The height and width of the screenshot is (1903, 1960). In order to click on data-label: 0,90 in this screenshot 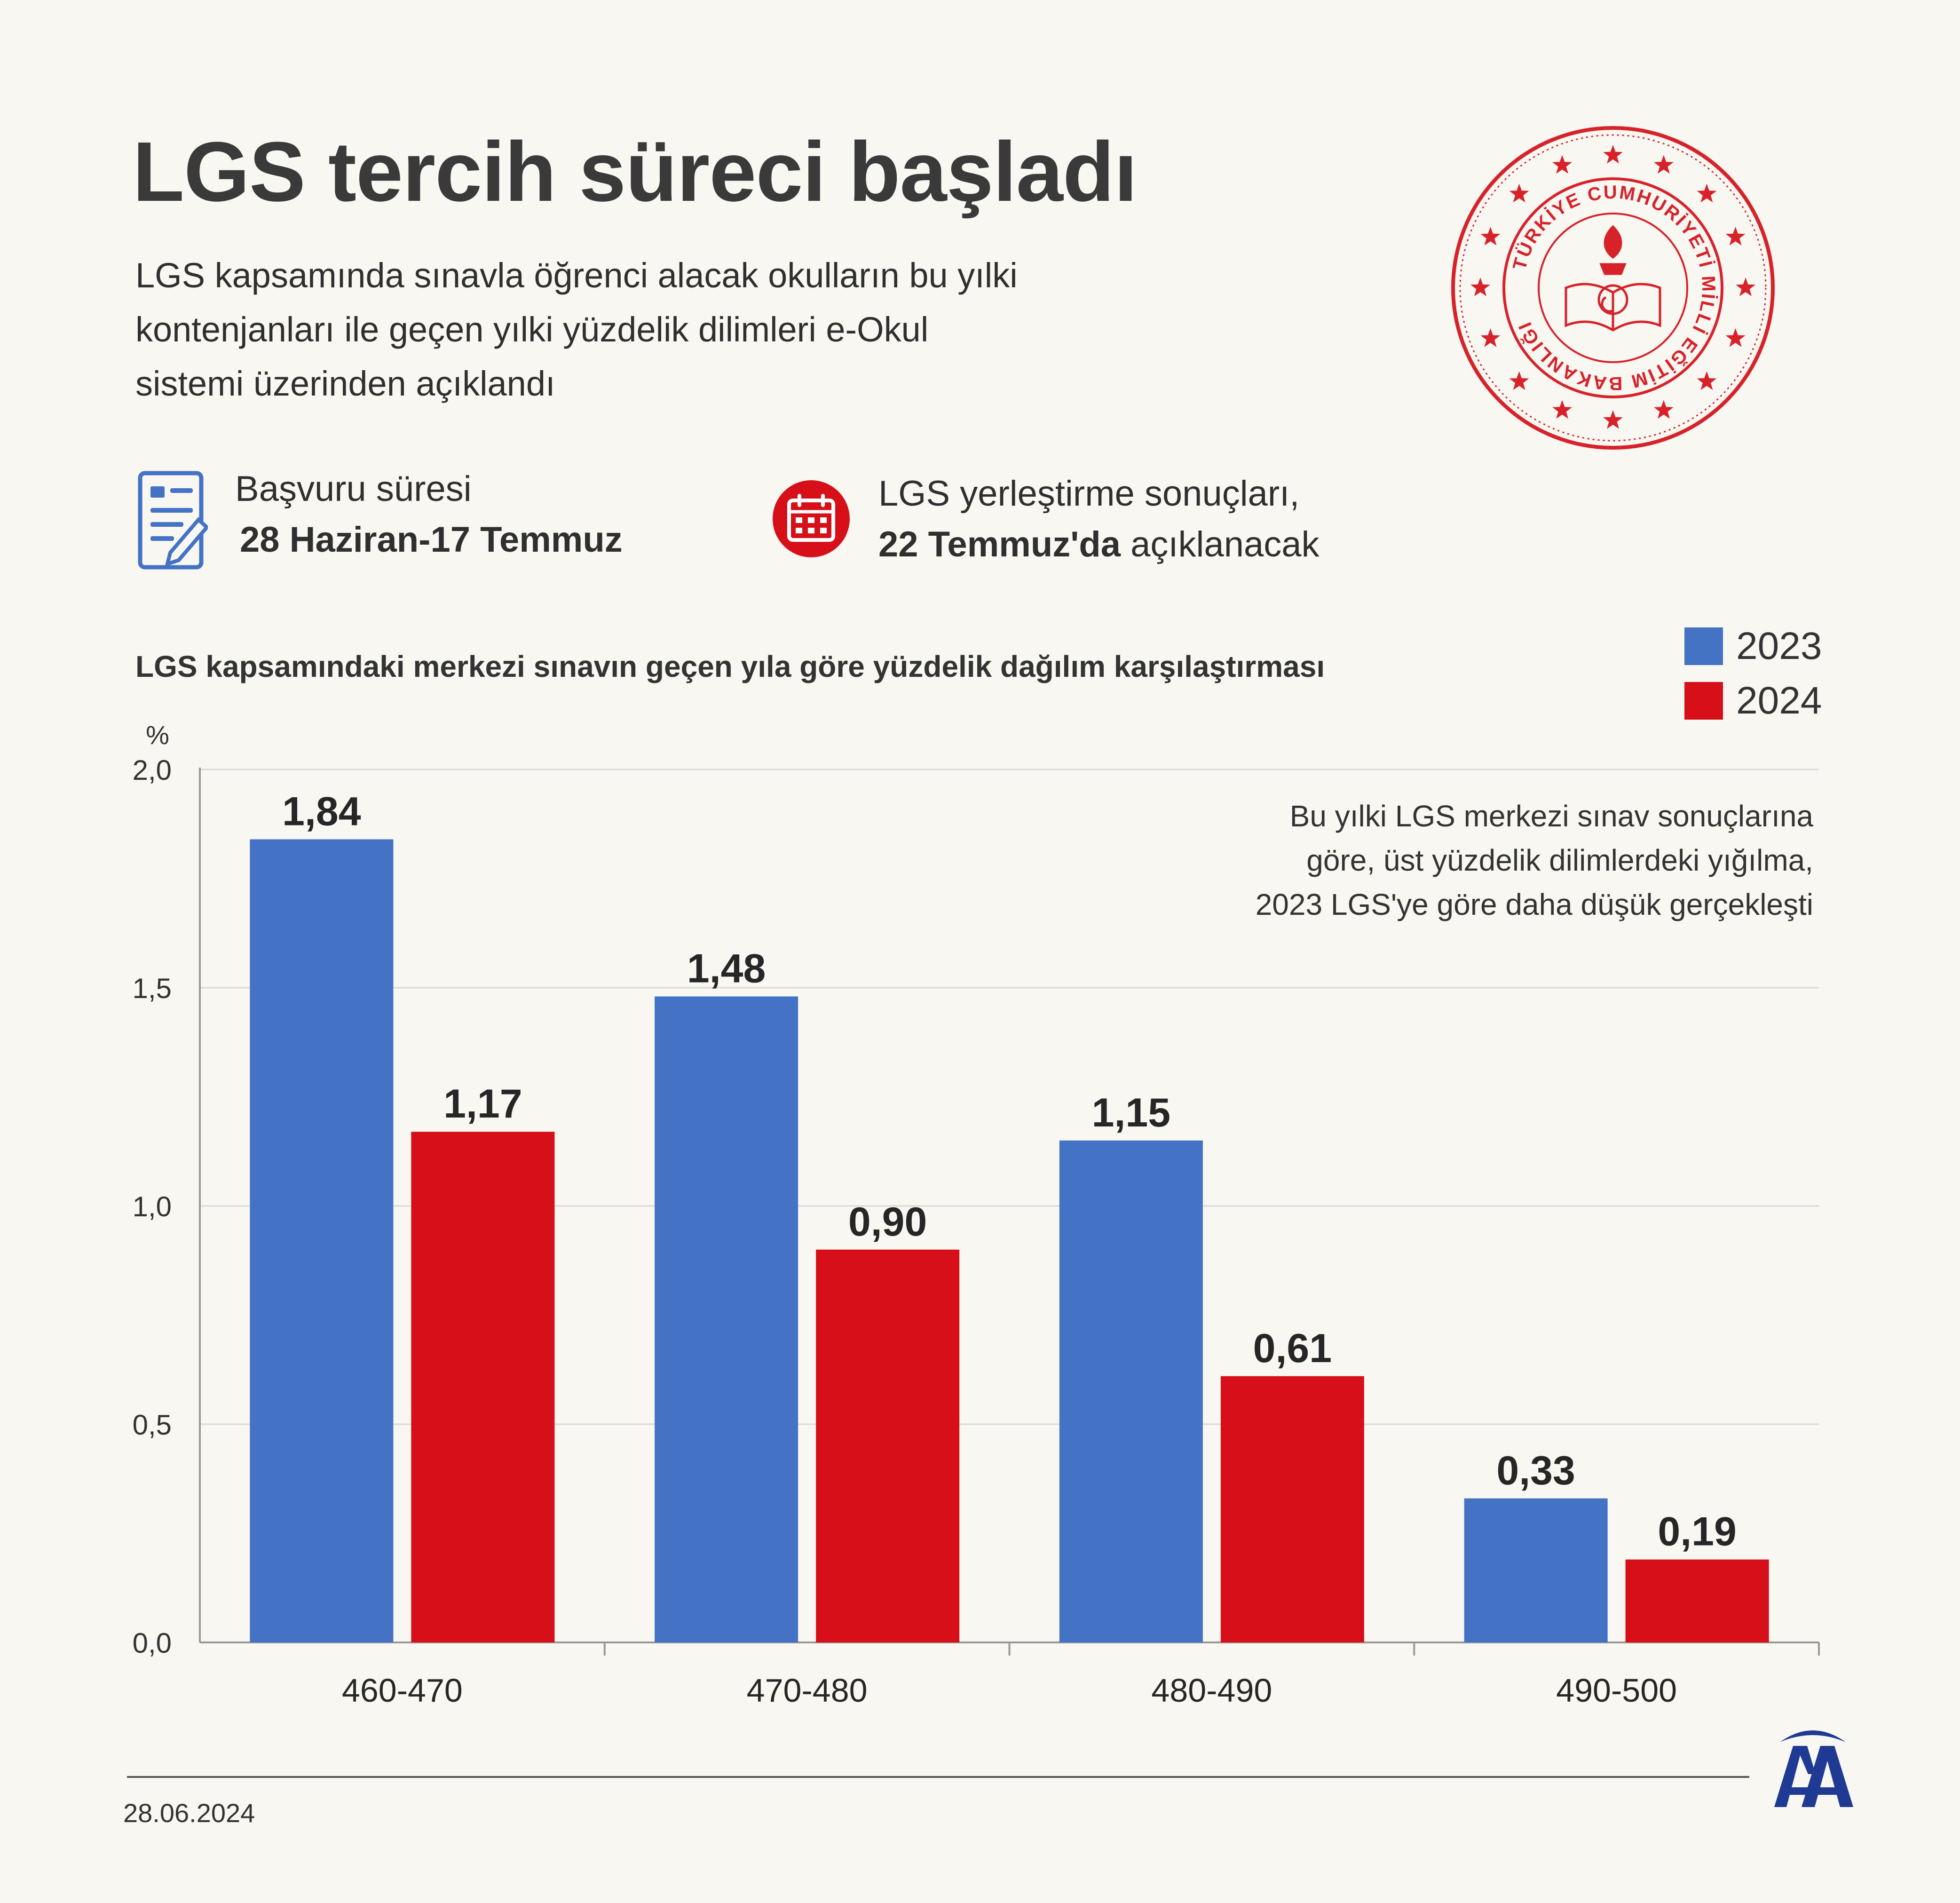, I will do `click(888, 1222)`.